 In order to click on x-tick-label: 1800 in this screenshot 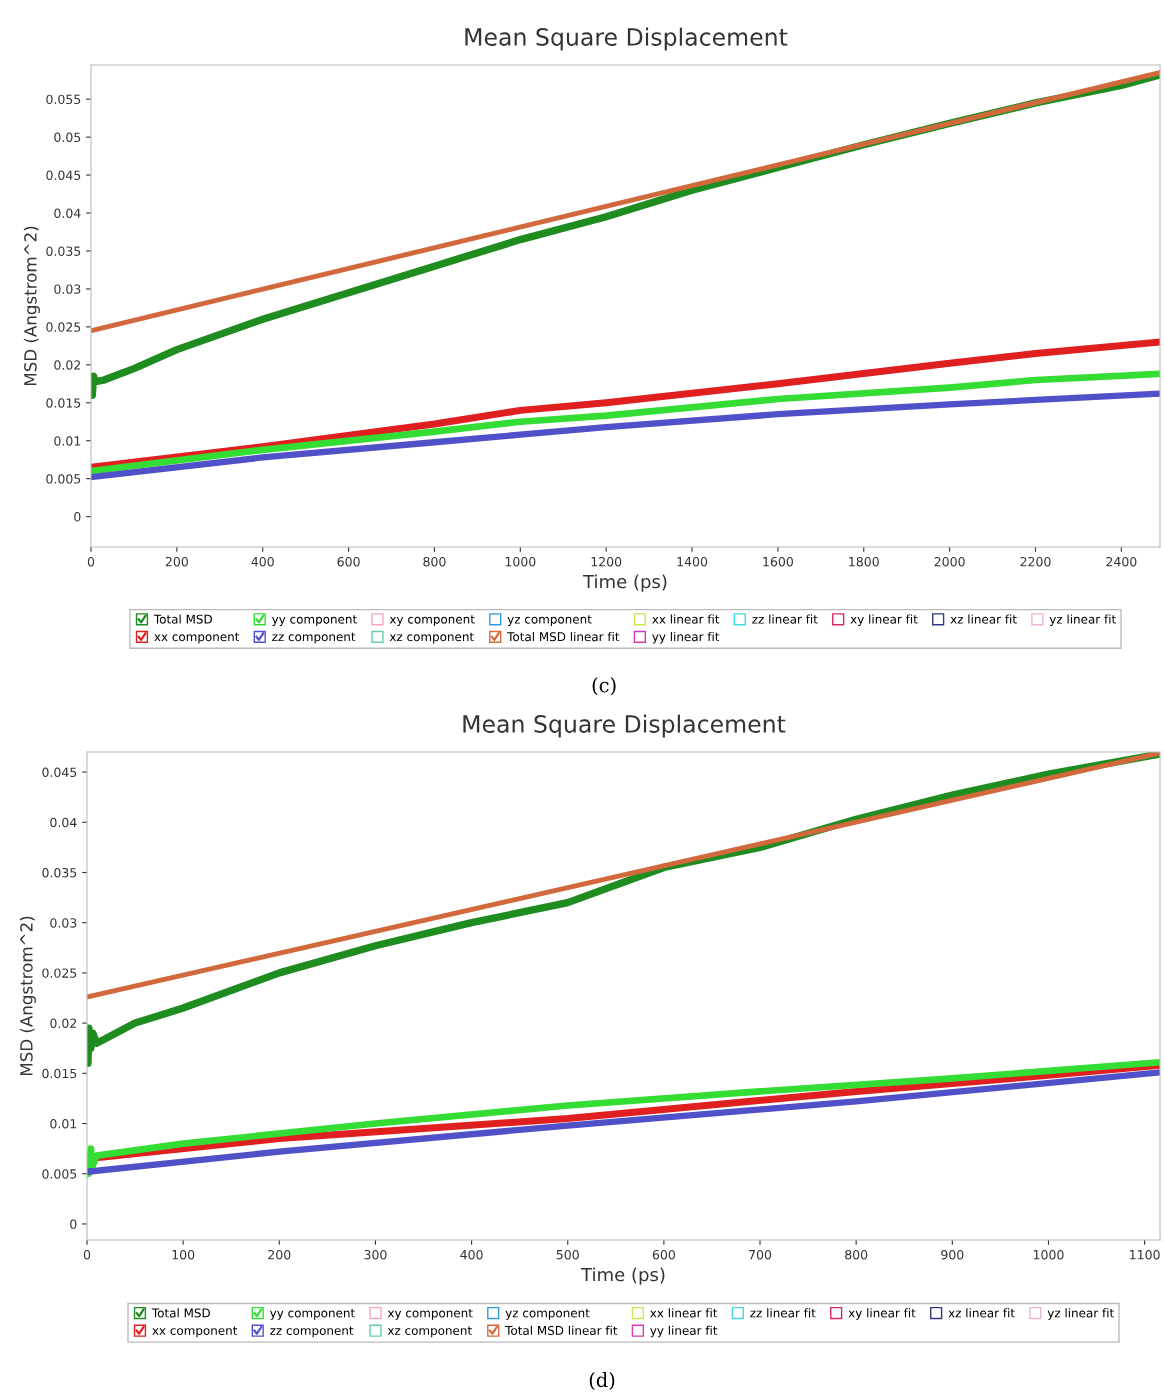, I will do `click(864, 561)`.